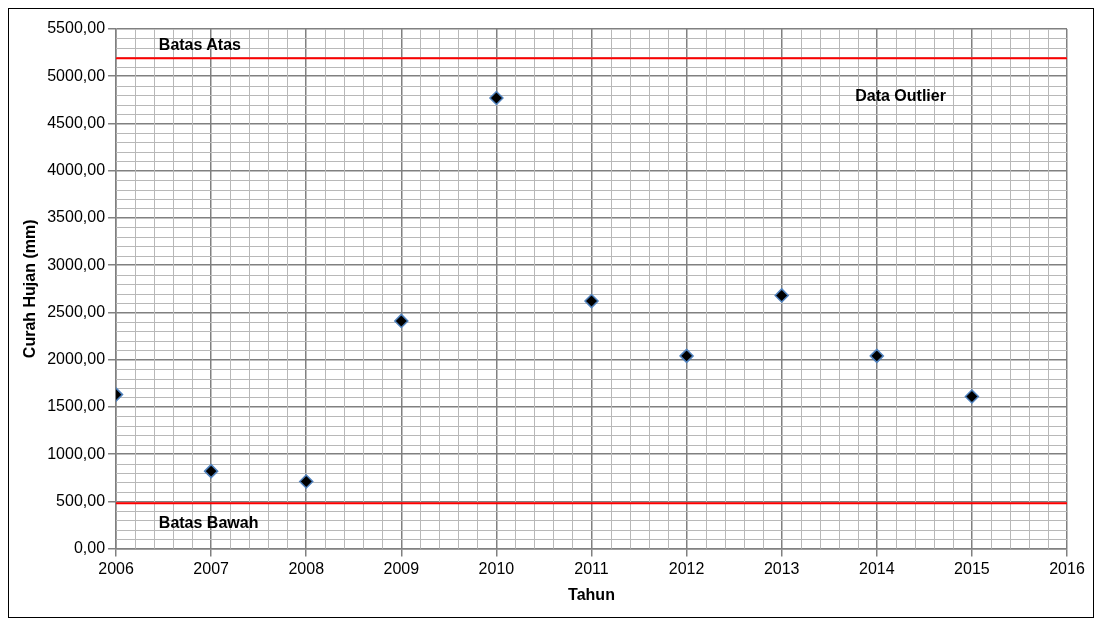 Image resolution: width=1102 pixels, height=627 pixels. I want to click on x-tick-label: 2008, so click(306, 568).